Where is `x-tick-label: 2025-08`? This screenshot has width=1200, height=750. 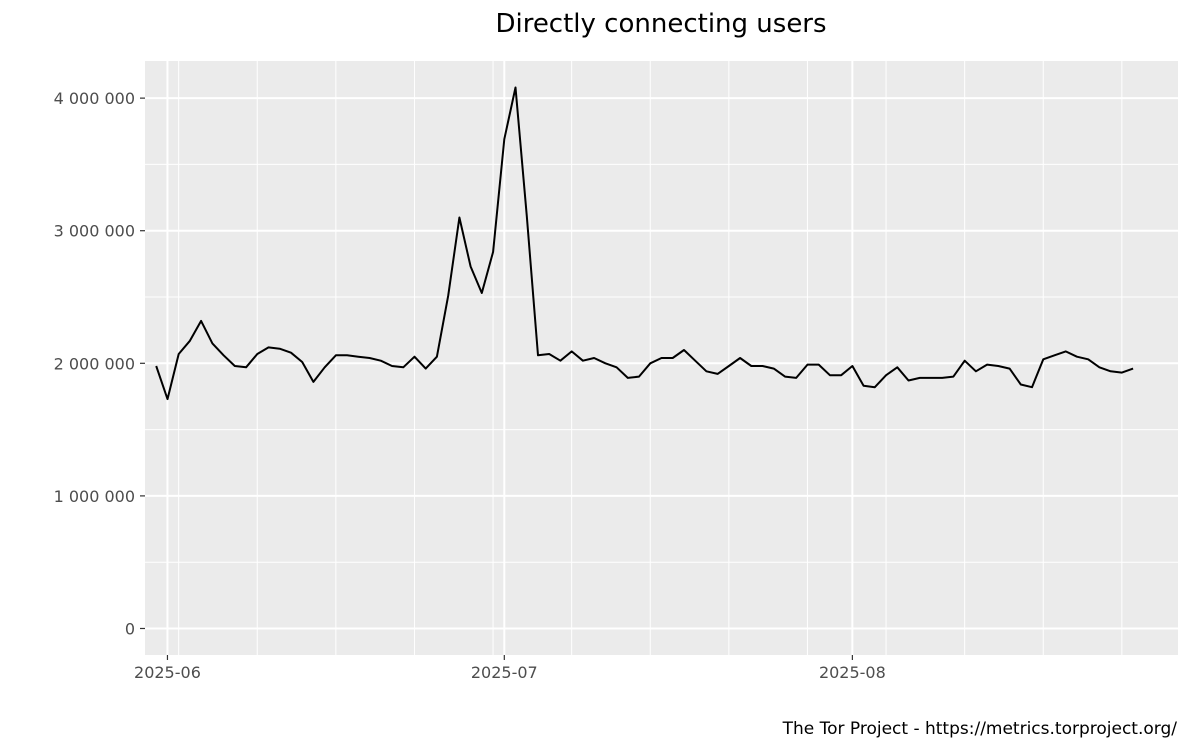 x-tick-label: 2025-08 is located at coordinates (852, 672).